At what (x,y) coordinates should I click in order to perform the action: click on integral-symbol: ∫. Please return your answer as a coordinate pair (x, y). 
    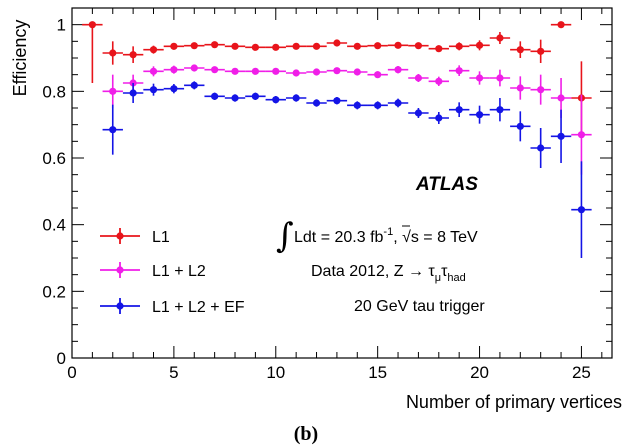
    Looking at the image, I should click on (285, 236).